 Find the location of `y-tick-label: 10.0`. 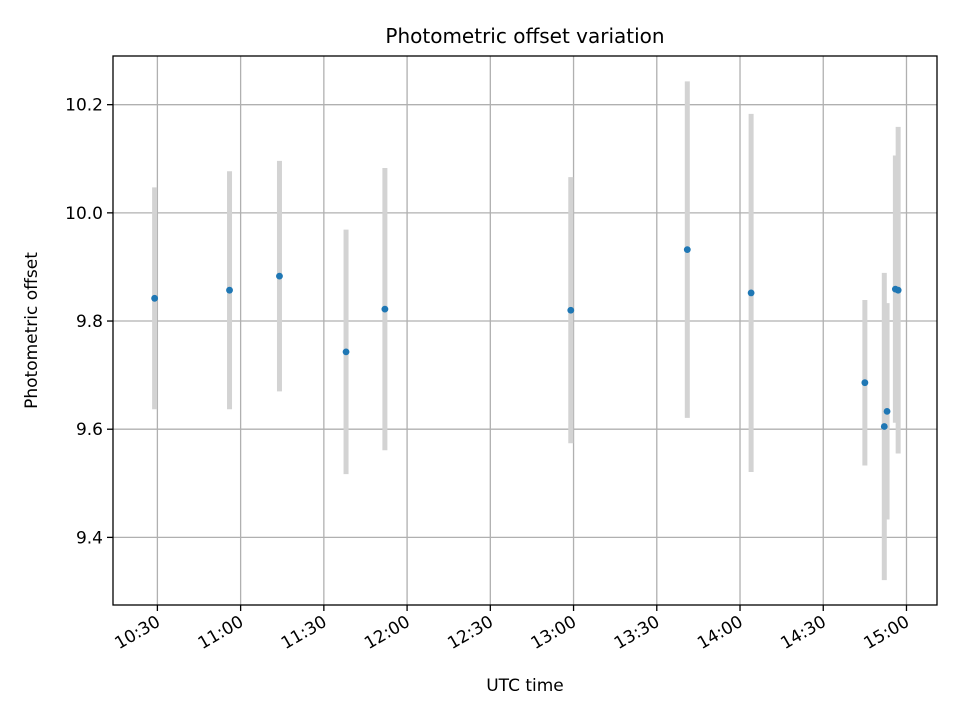

y-tick-label: 10.0 is located at coordinates (84, 214).